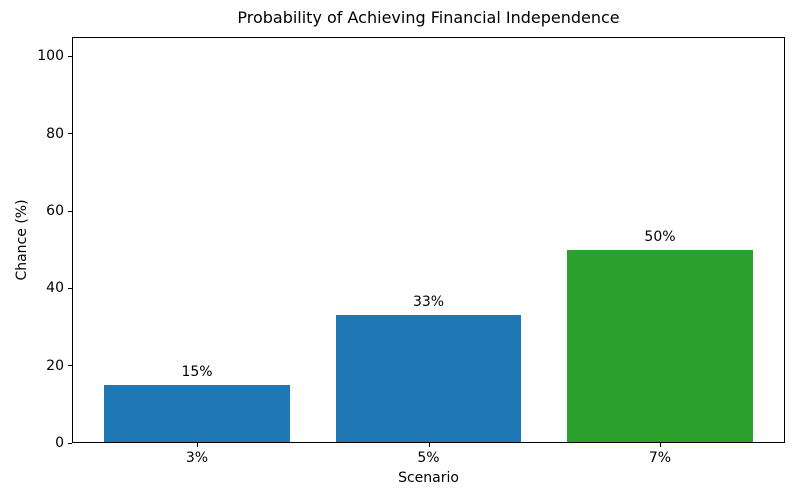  Describe the element at coordinates (428, 302) in the screenshot. I see `bar-value-label: 33%` at that location.